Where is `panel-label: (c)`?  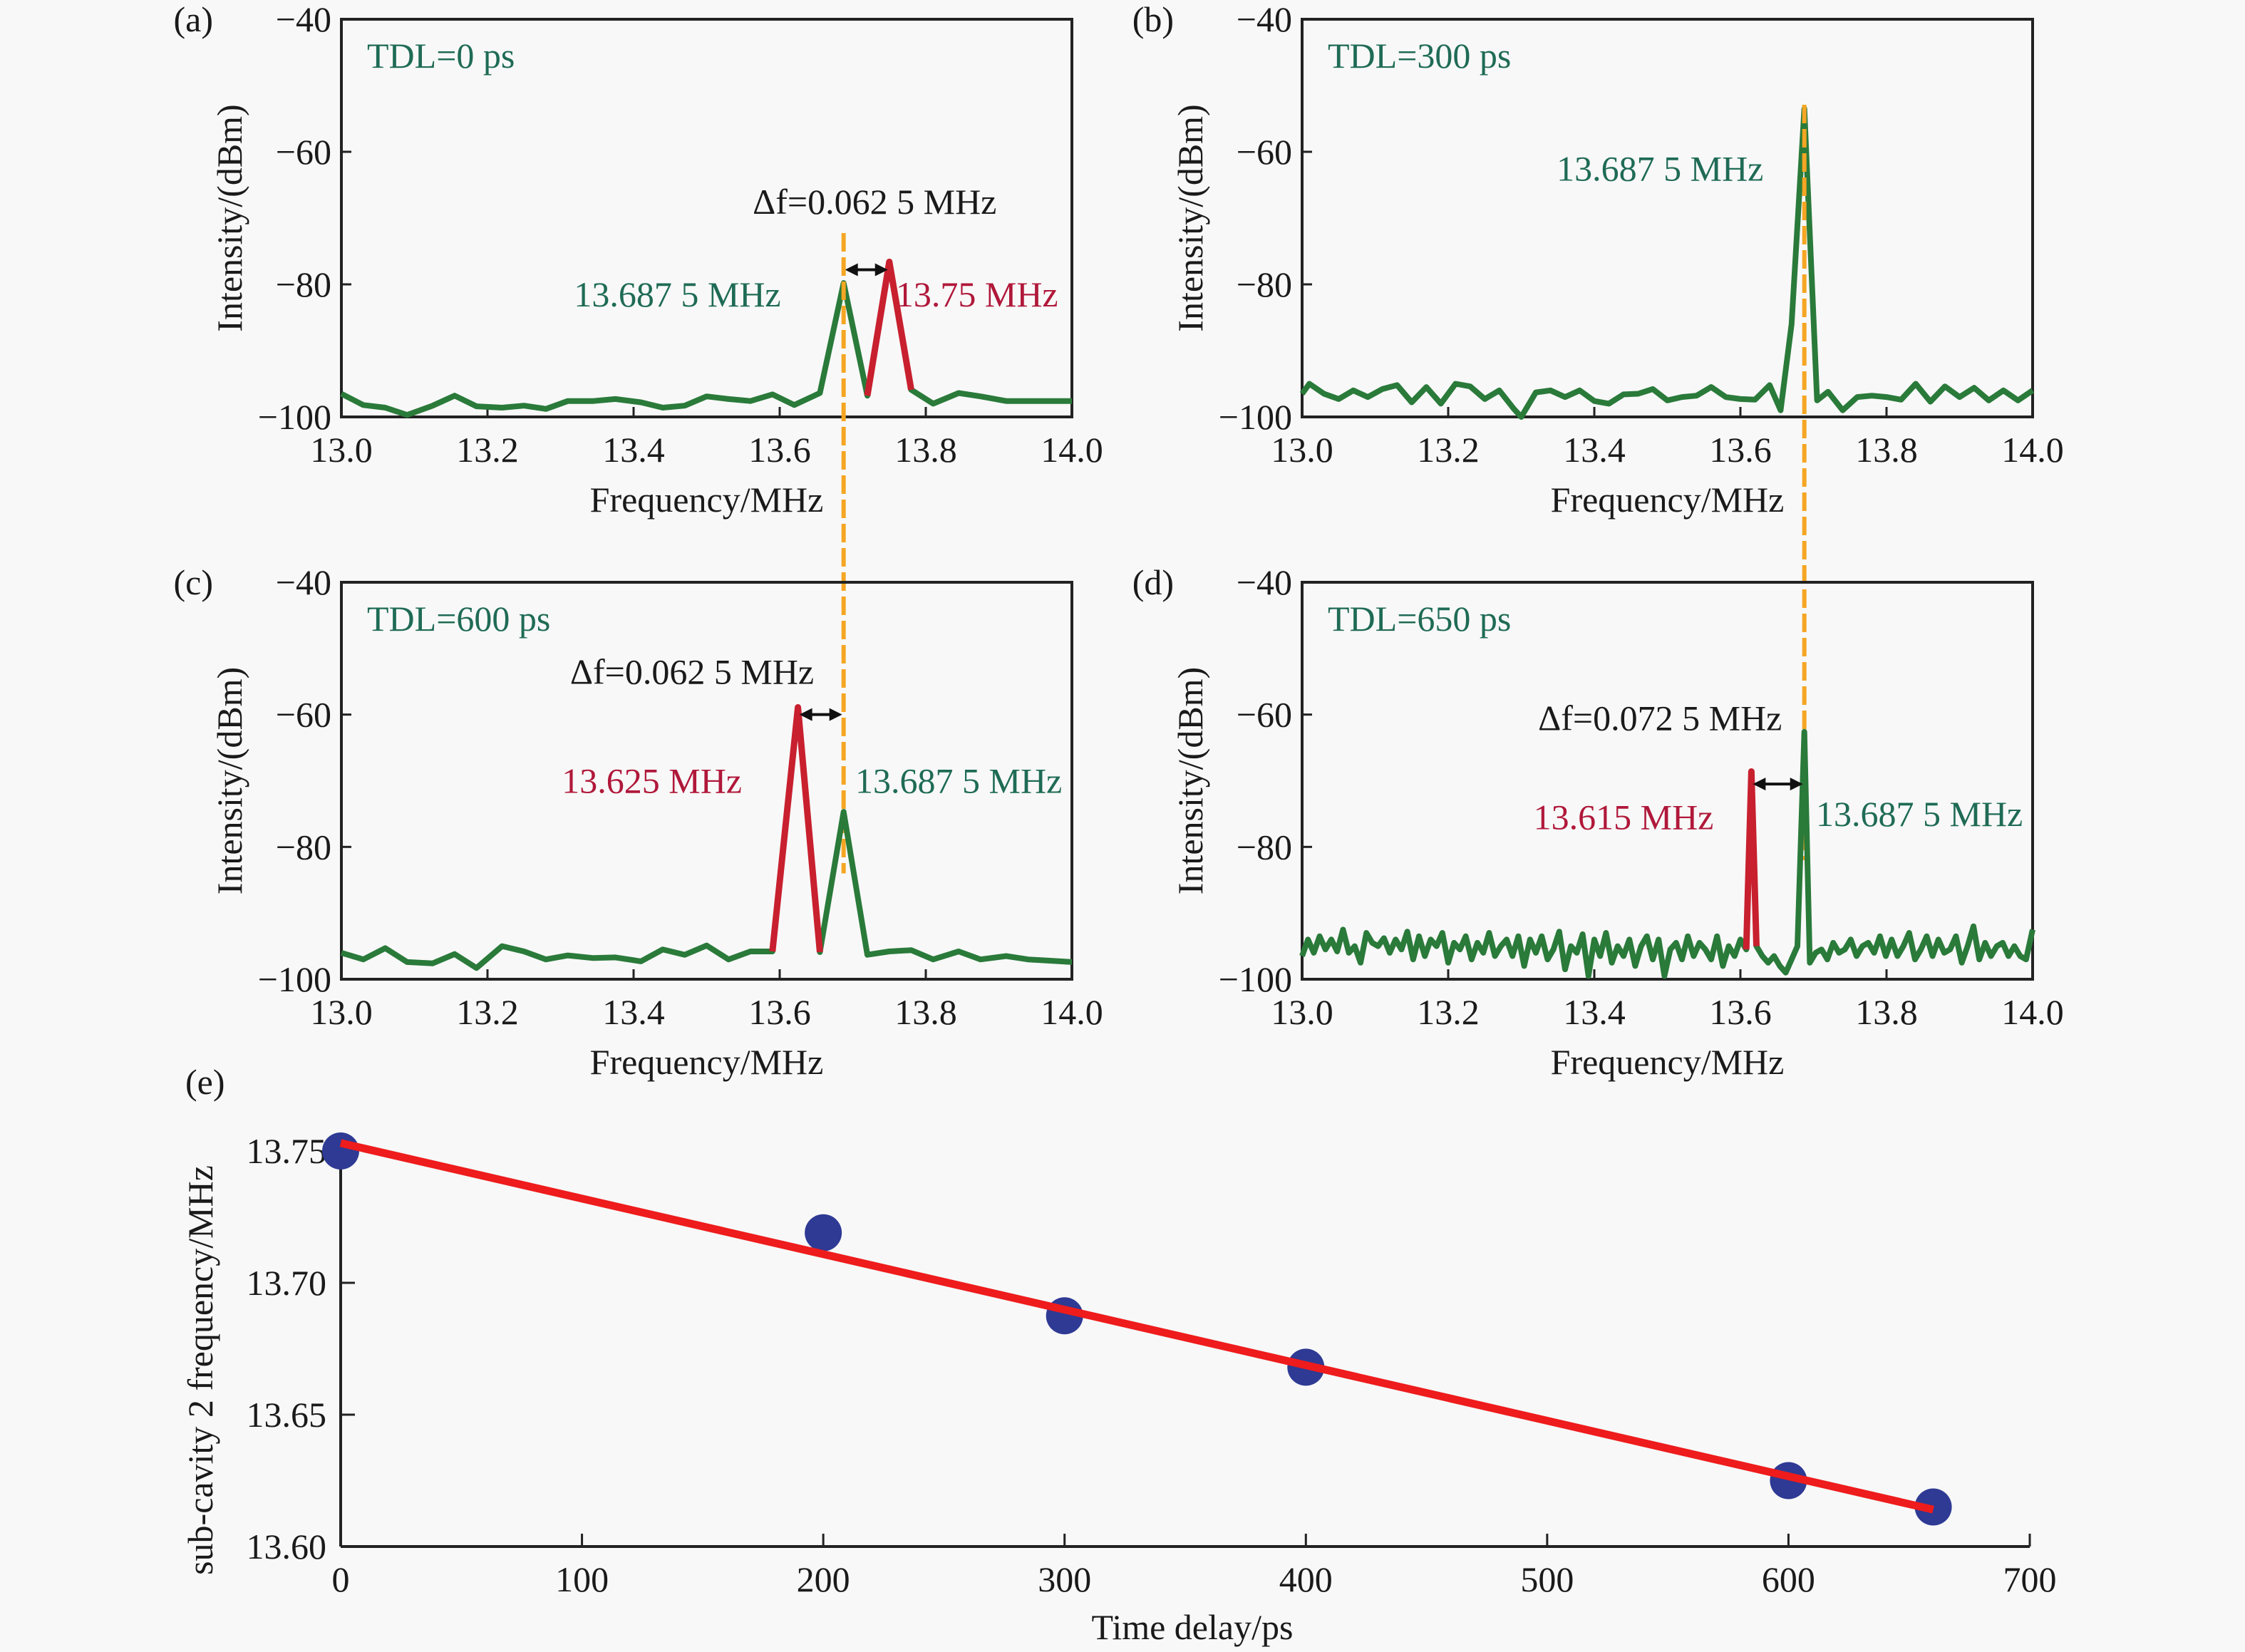 panel-label: (c) is located at coordinates (194, 582).